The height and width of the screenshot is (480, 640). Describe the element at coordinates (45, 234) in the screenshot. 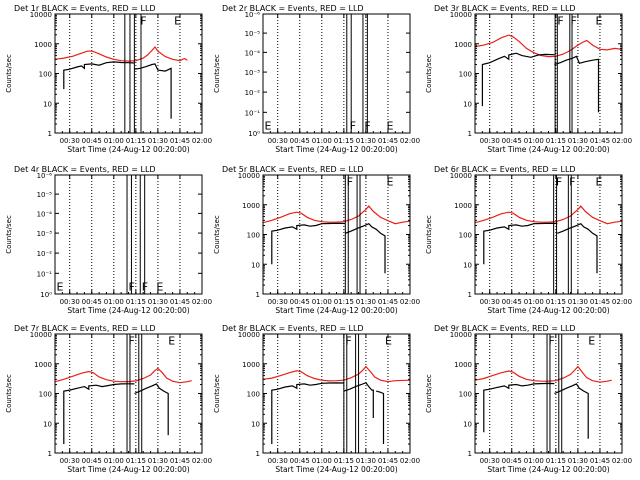

I see `y-tick-label: 10⁻³` at that location.